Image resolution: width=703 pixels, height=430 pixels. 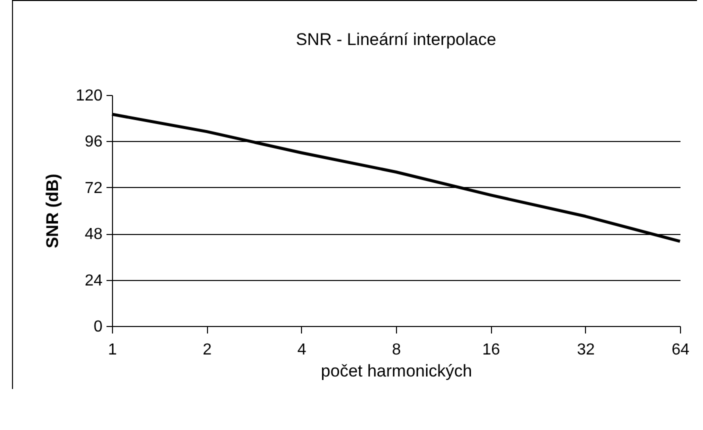 I want to click on chart-title: SNR - Lineární interpolace, so click(x=396, y=39).